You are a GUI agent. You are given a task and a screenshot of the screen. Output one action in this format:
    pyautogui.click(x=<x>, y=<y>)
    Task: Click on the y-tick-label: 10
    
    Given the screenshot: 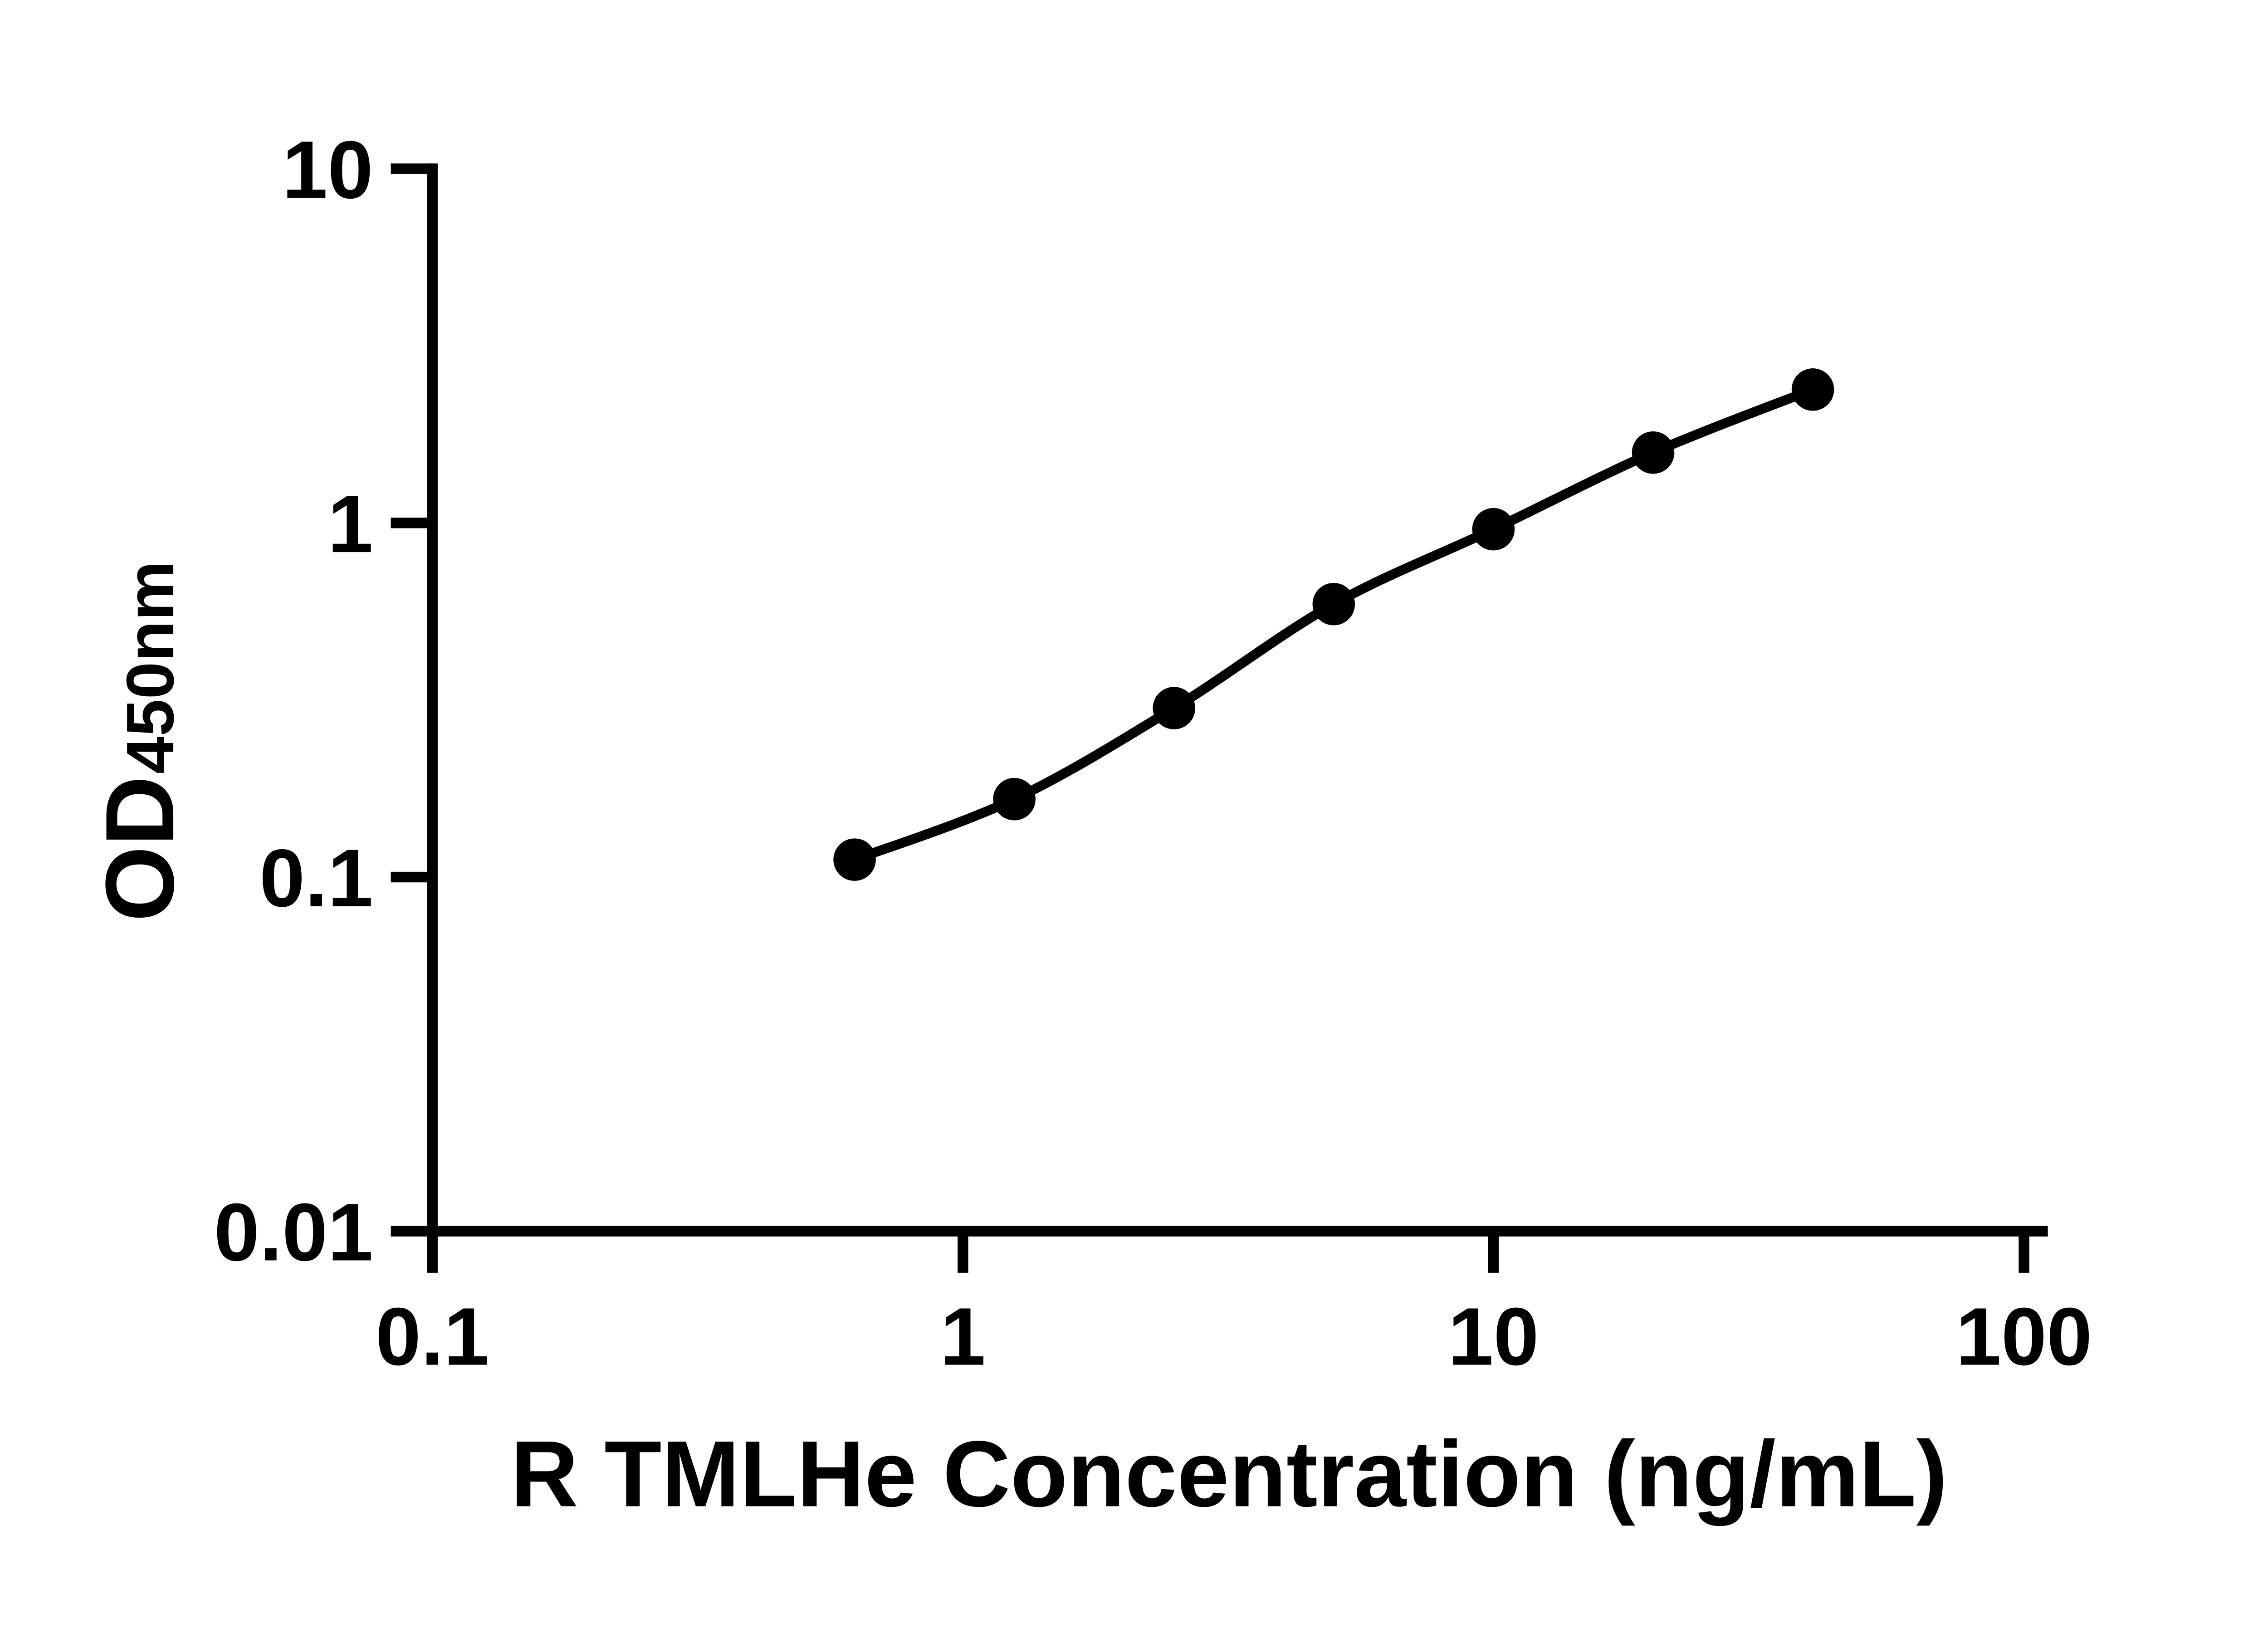 What is the action you would take?
    pyautogui.click(x=327, y=169)
    